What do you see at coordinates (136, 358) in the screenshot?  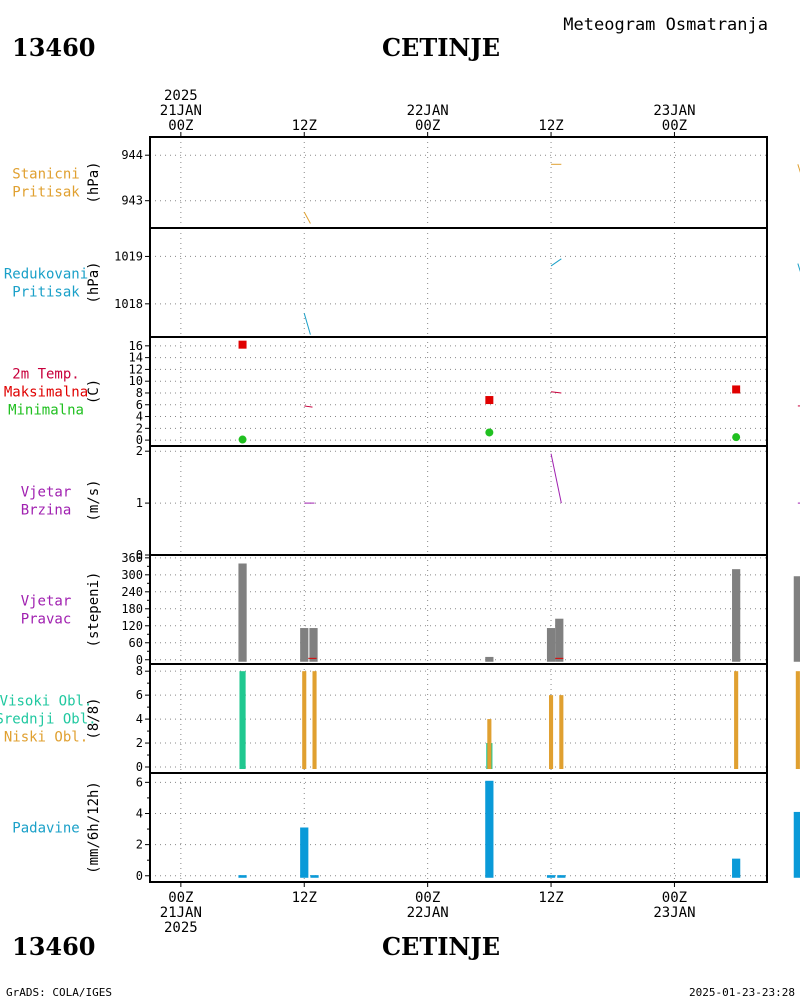 I see `y-tick-label: 14` at bounding box center [136, 358].